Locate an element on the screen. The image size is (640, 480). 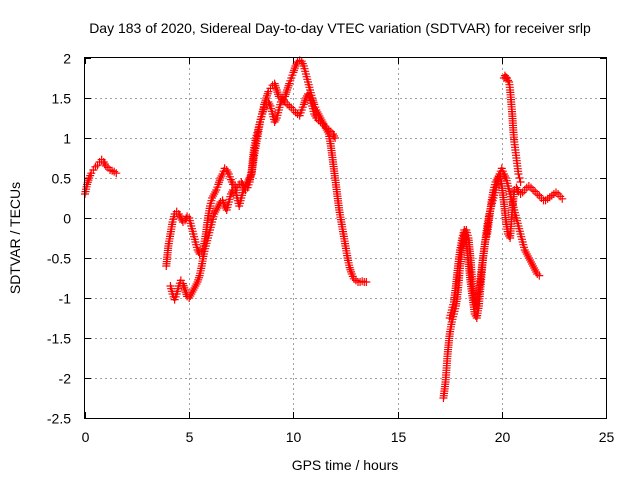
y-tick-label: -1 is located at coordinates (65, 299).